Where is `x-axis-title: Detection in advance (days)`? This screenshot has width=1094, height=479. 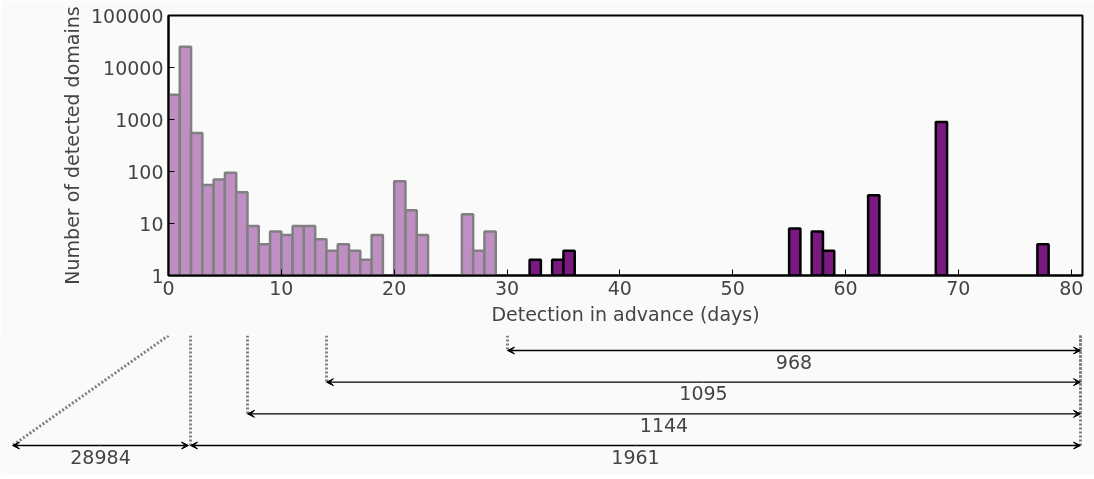 x-axis-title: Detection in advance (days) is located at coordinates (625, 313).